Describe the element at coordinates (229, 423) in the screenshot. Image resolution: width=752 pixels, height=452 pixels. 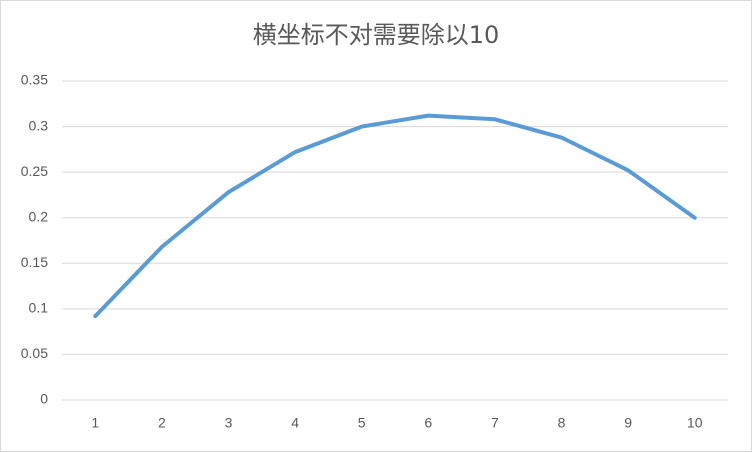
I see `x-tick-label: 3` at that location.